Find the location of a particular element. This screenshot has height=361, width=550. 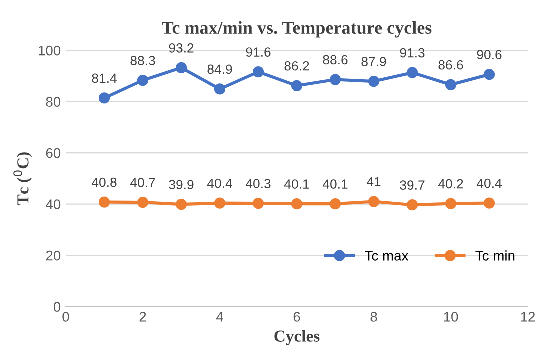

data-label: 41 is located at coordinates (373, 182).